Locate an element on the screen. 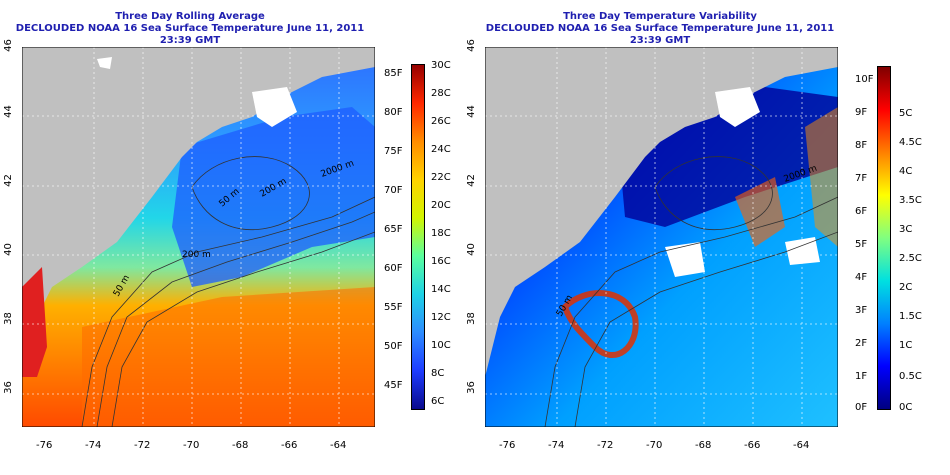 The height and width of the screenshot is (475, 950). left-contour-2000m is located at coordinates (243, 329).